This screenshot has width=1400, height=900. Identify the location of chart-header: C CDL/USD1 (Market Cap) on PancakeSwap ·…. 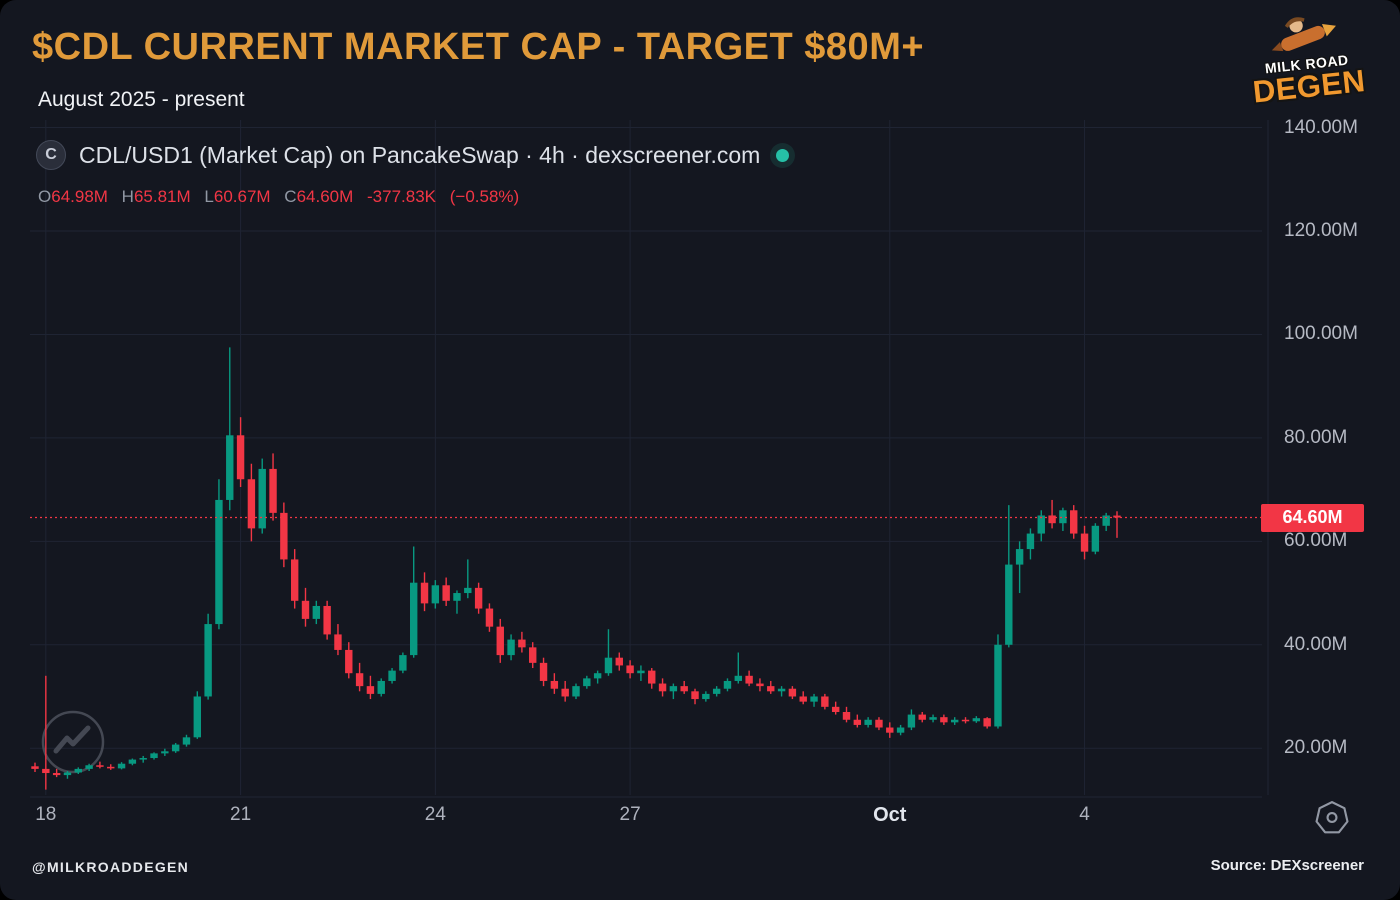
(413, 155).